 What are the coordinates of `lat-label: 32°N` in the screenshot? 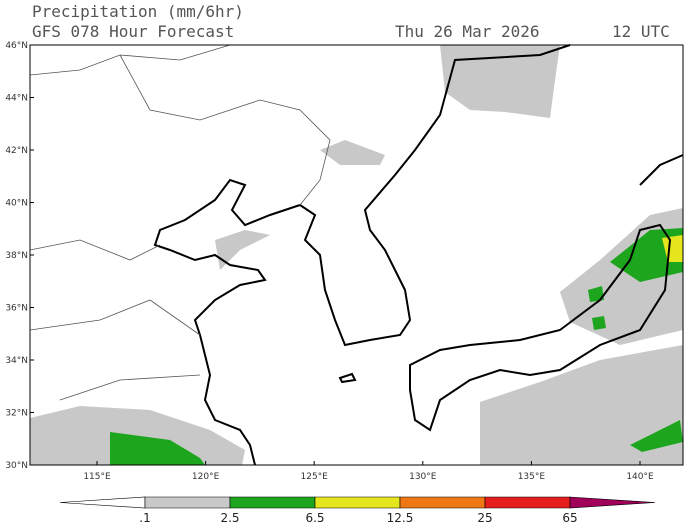 It's located at (16, 414).